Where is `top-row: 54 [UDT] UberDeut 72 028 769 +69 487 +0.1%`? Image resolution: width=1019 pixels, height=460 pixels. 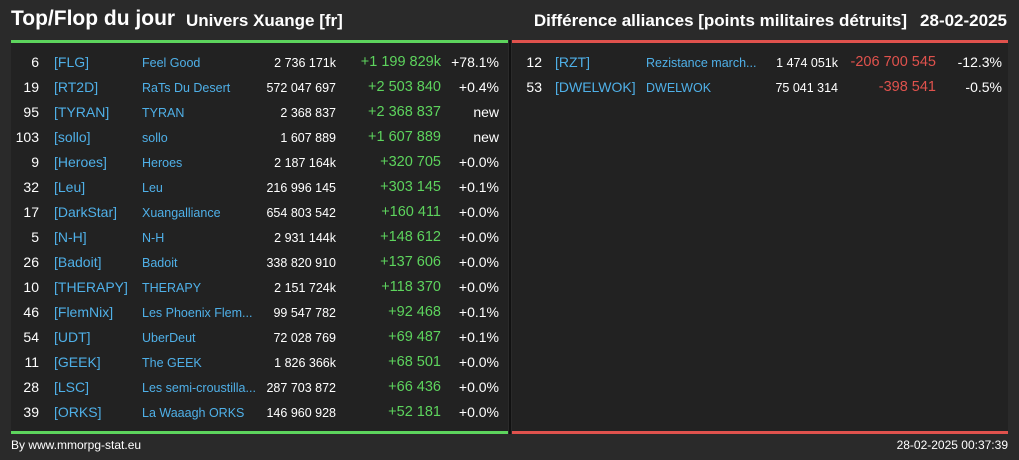 top-row: 54 [UDT] UberDeut 72 028 769 +69 487 +0.1% is located at coordinates (259, 336).